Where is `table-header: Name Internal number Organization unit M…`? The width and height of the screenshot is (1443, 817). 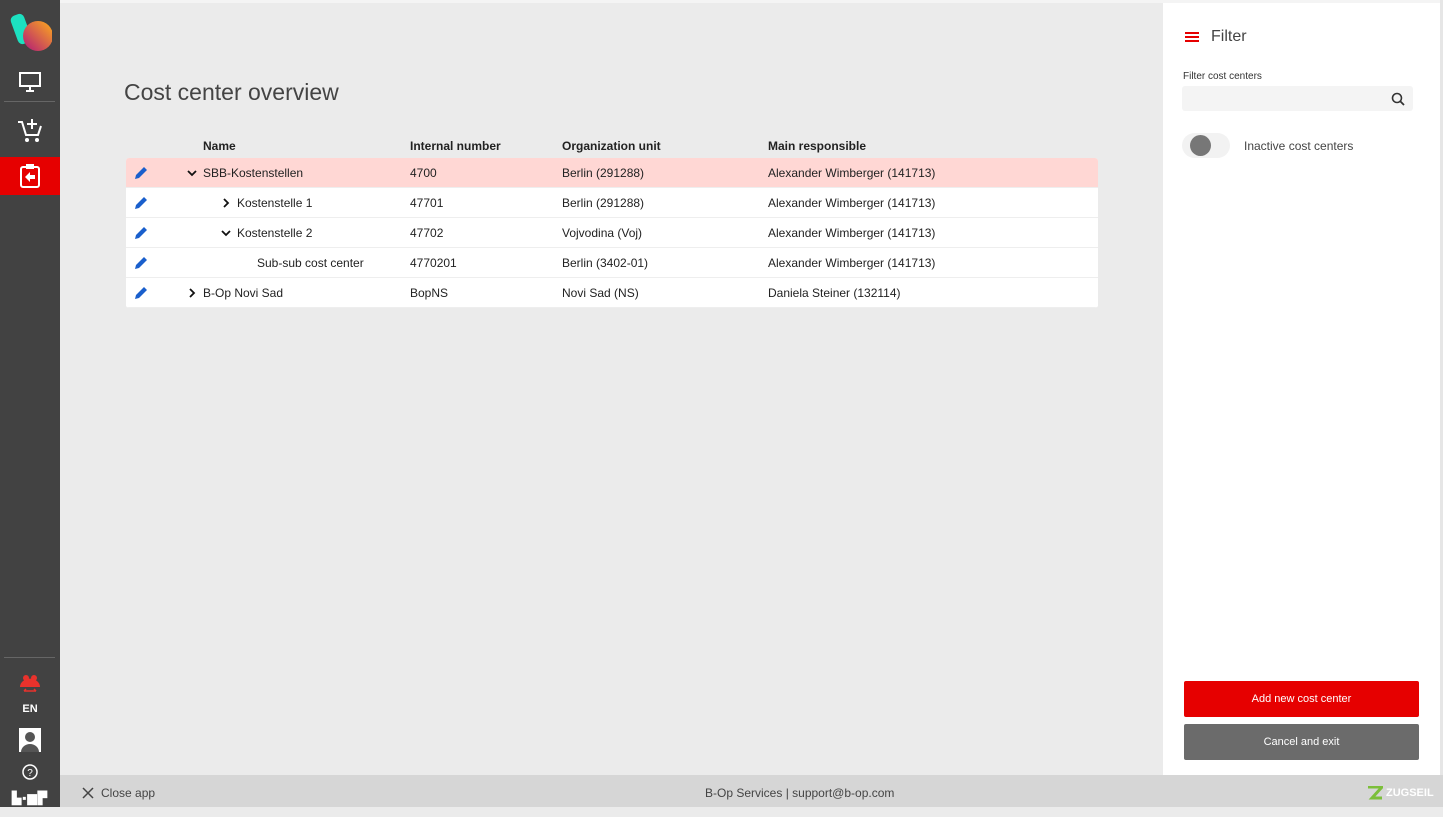
table-header: Name Internal number Organization unit M… is located at coordinates (612, 145).